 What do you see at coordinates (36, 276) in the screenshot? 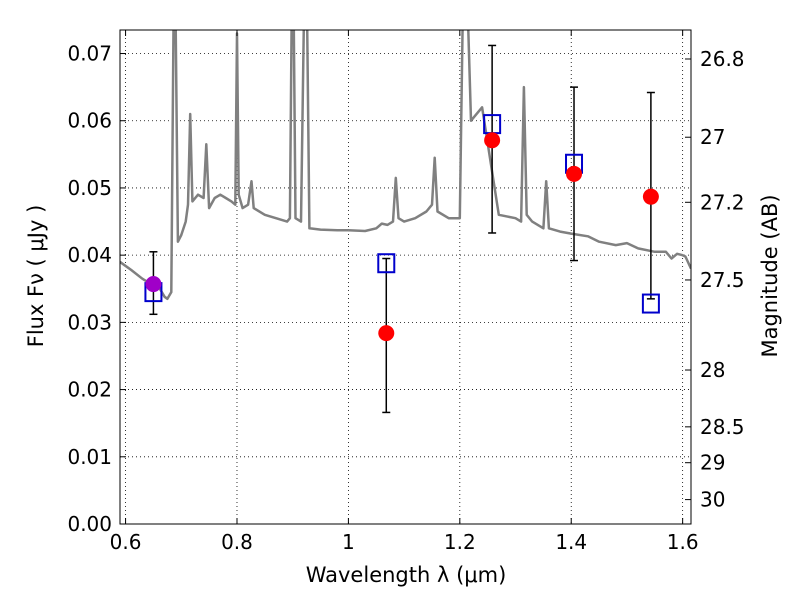
I see `y-axis-label: Flux Fν ( μJy )` at bounding box center [36, 276].